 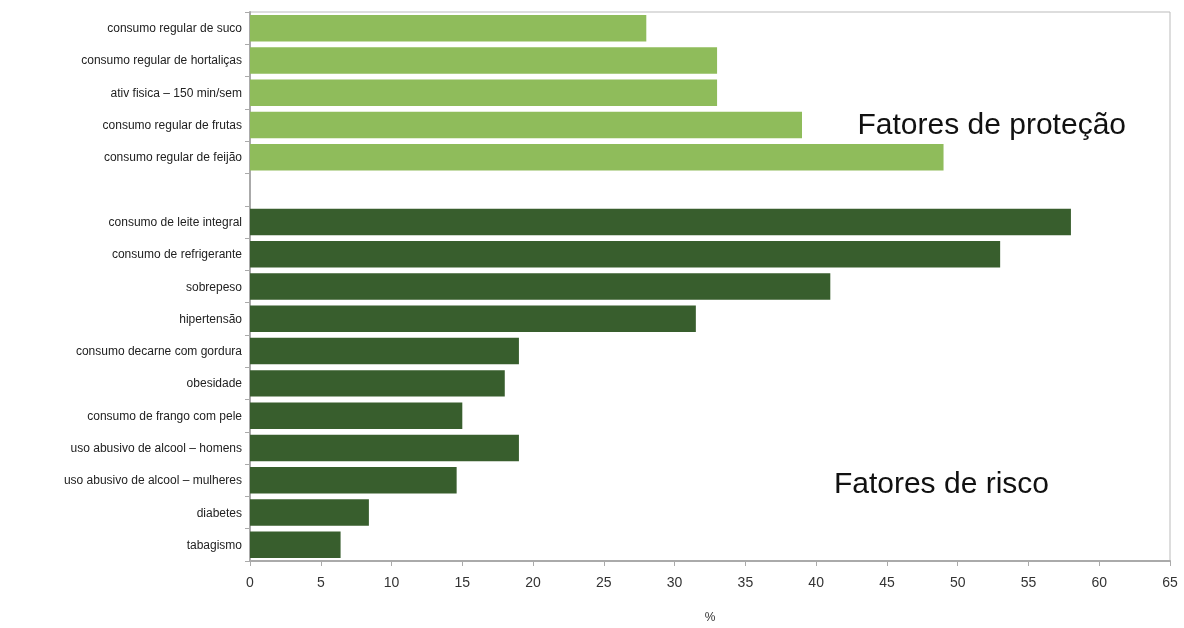 What do you see at coordinates (462, 582) in the screenshot?
I see `x-tick-label: 15` at bounding box center [462, 582].